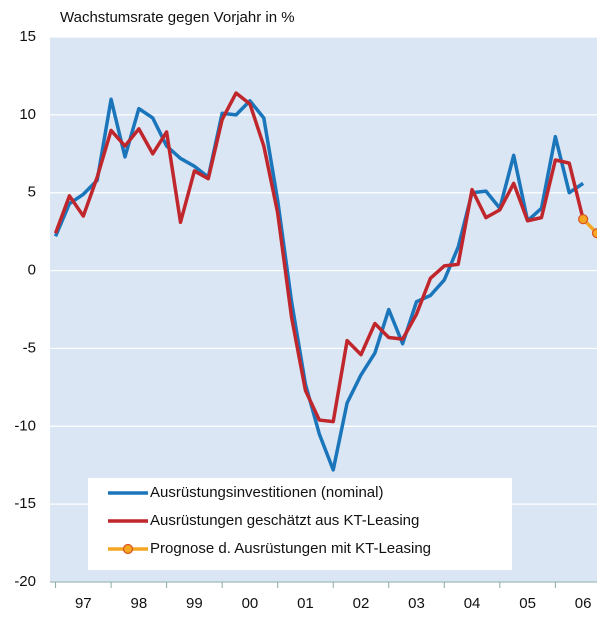 The height and width of the screenshot is (620, 597). What do you see at coordinates (583, 603) in the screenshot?
I see `x-tick-label: 06` at bounding box center [583, 603].